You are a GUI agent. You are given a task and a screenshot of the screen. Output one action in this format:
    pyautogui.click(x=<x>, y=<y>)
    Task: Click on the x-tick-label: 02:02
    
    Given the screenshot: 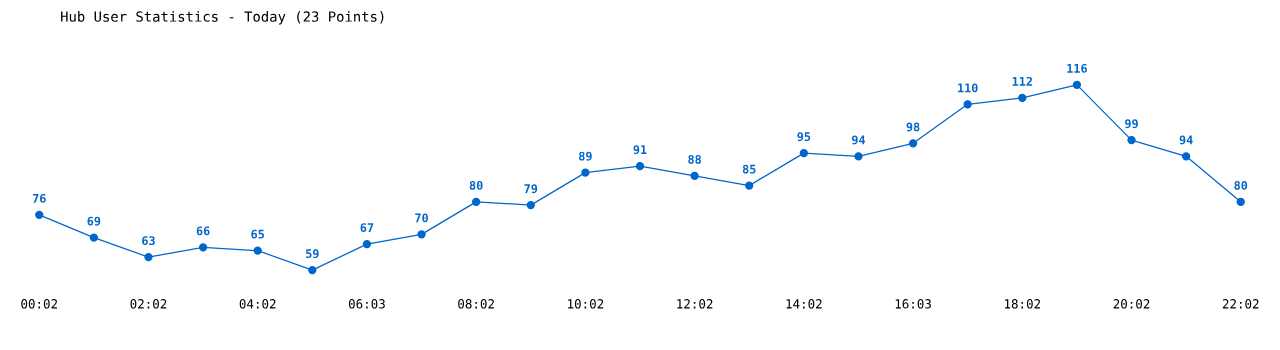 What is the action you would take?
    pyautogui.click(x=148, y=304)
    